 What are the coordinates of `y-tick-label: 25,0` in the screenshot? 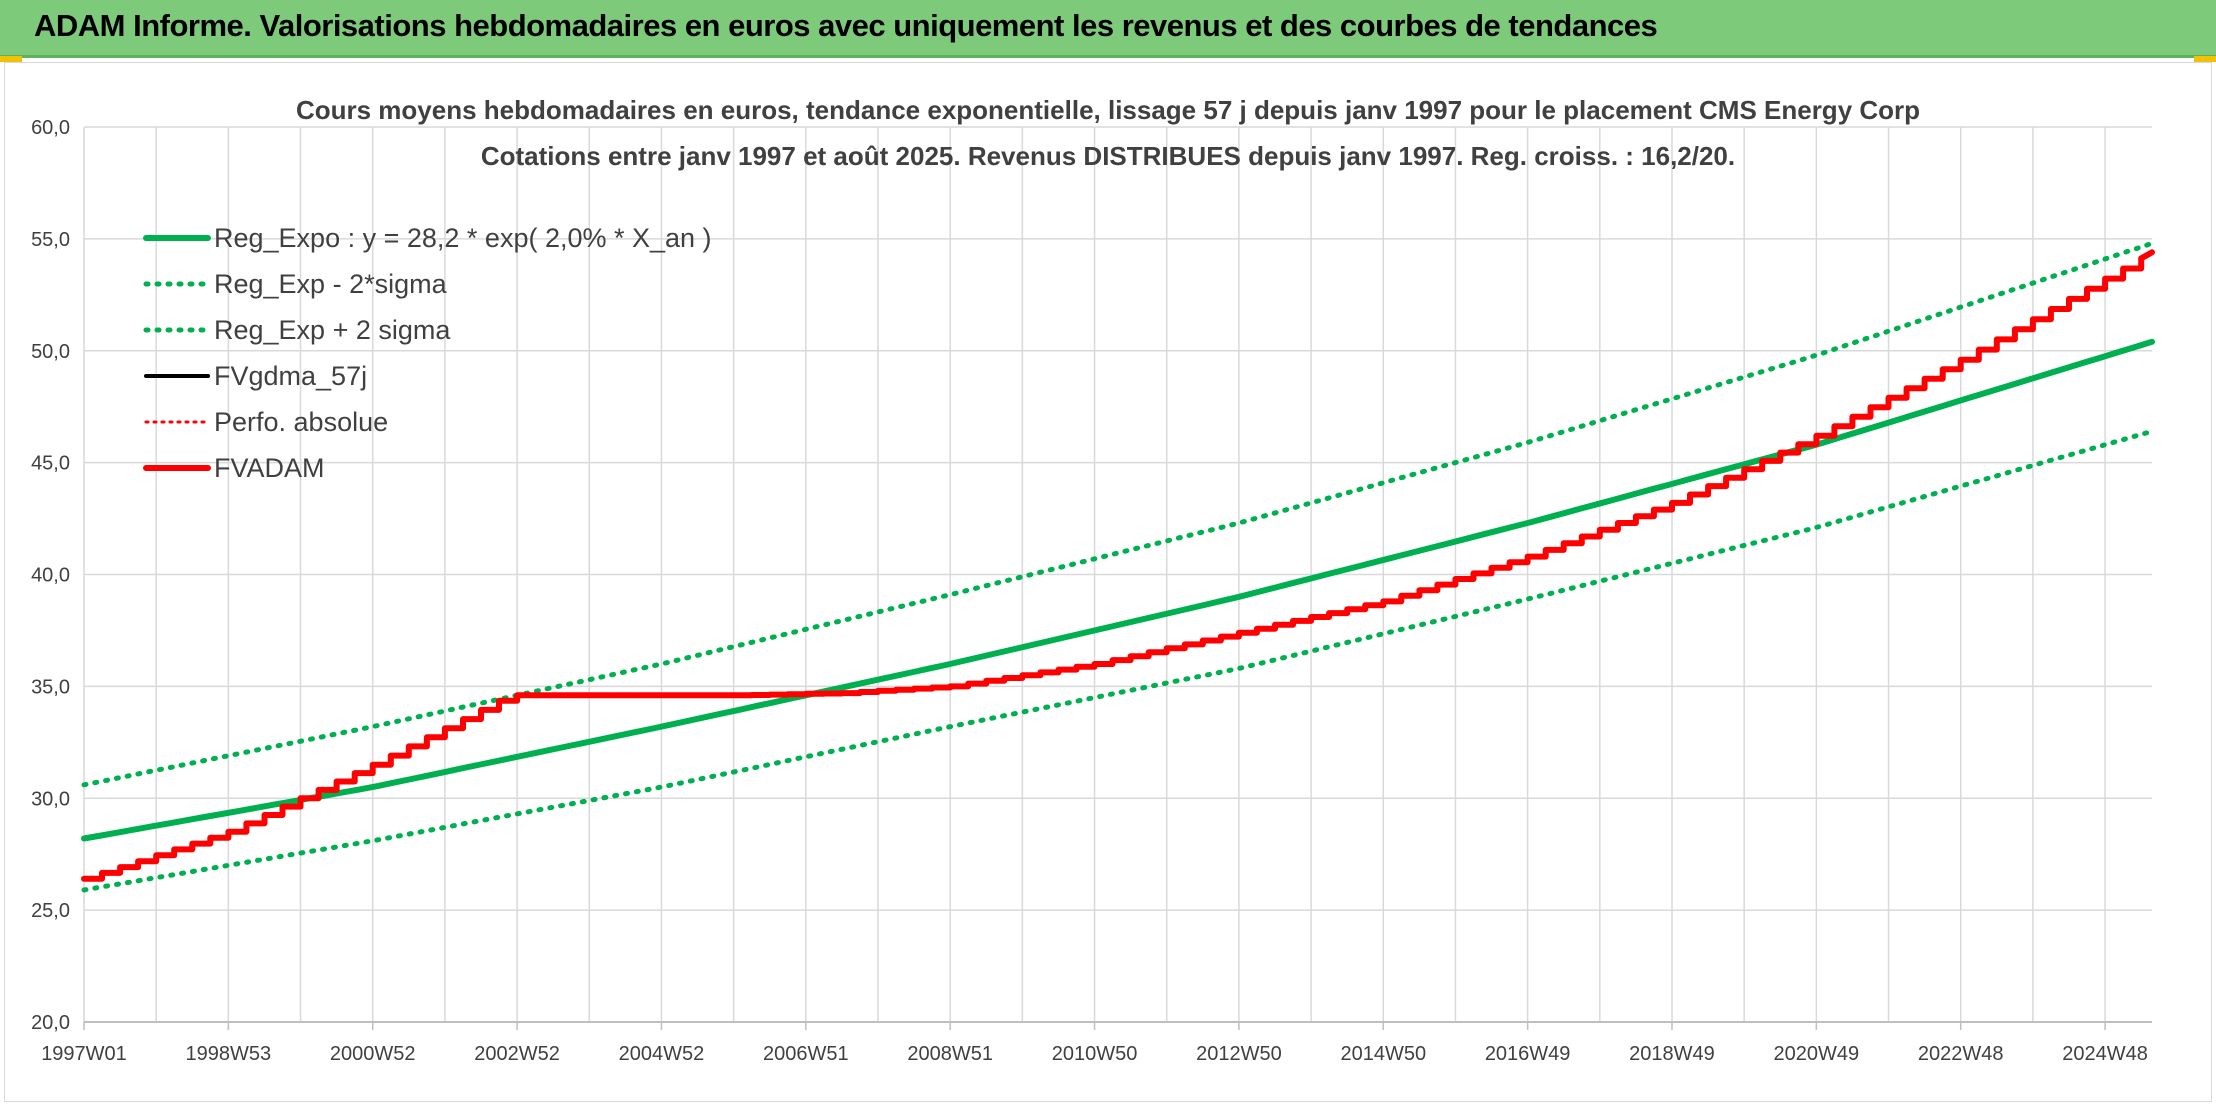 It's located at (50, 911).